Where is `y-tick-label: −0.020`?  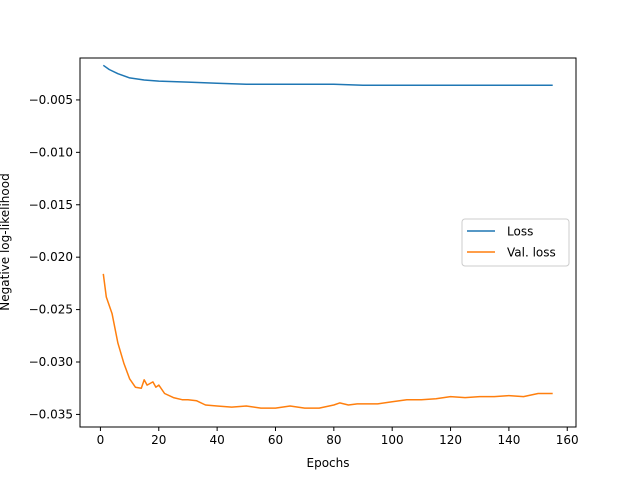
y-tick-label: −0.020 is located at coordinates (51, 257).